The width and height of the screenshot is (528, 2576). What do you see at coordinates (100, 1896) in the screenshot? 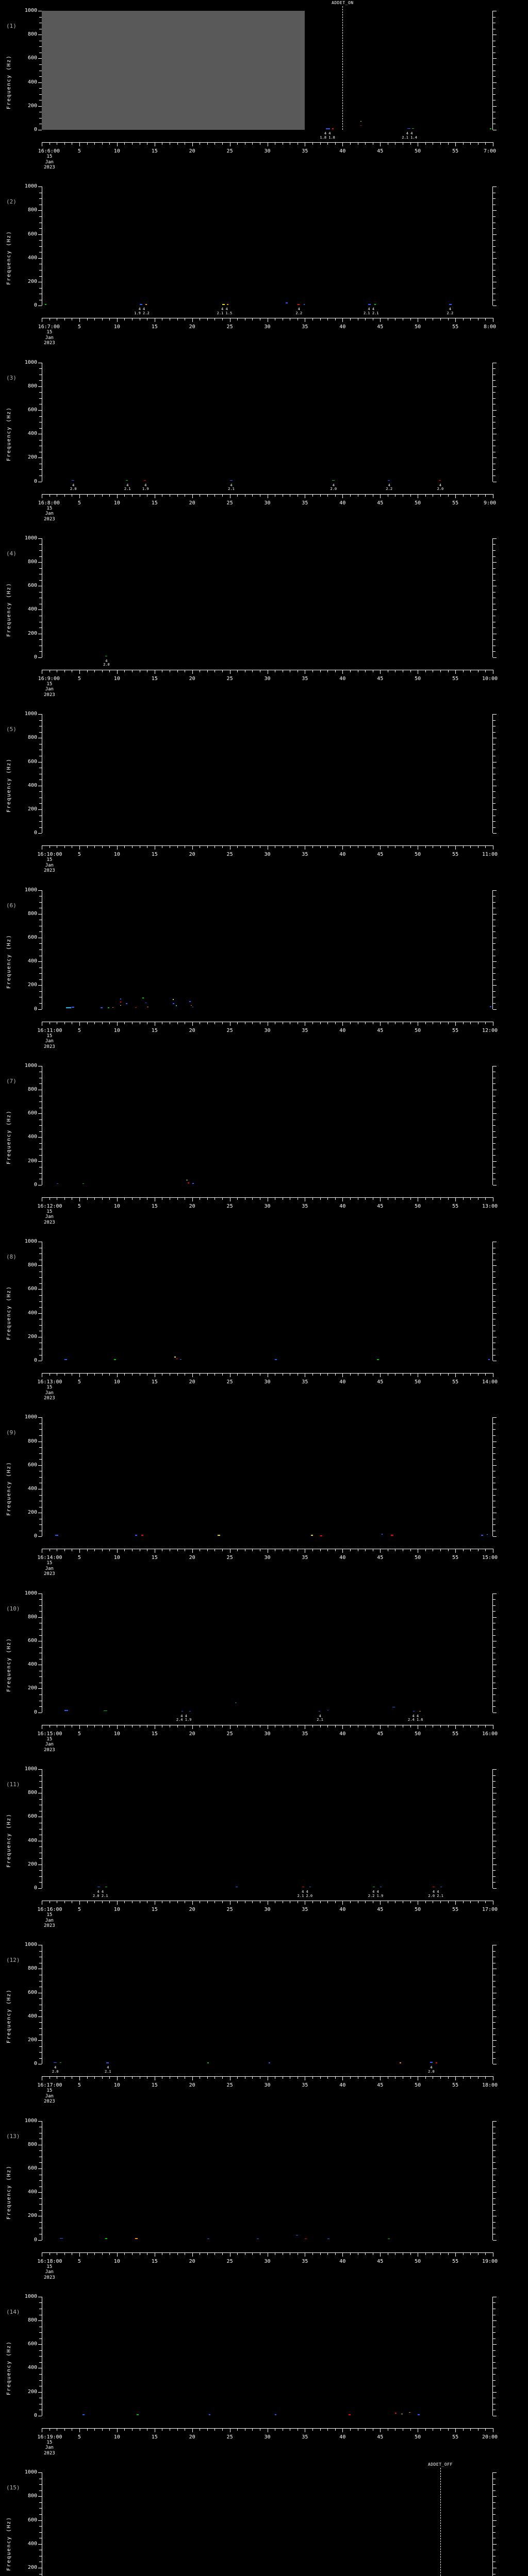
I see `annotation-line: 2.0 2.1` at bounding box center [100, 1896].